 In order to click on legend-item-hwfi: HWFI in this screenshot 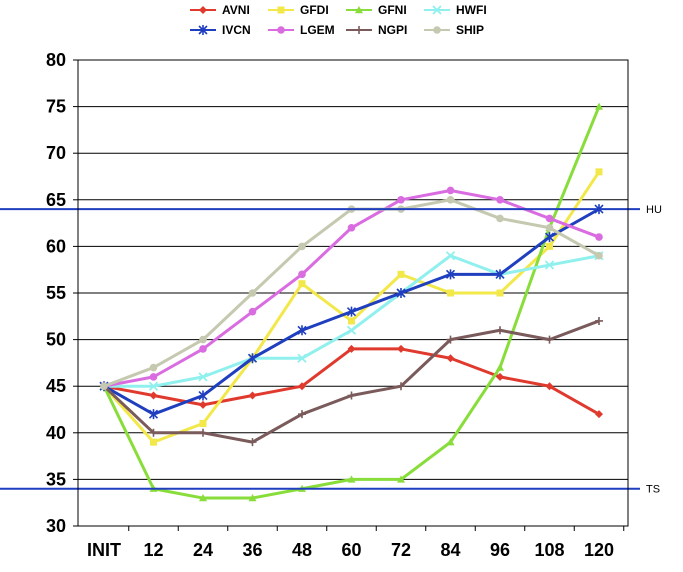, I will do `click(455, 10)`.